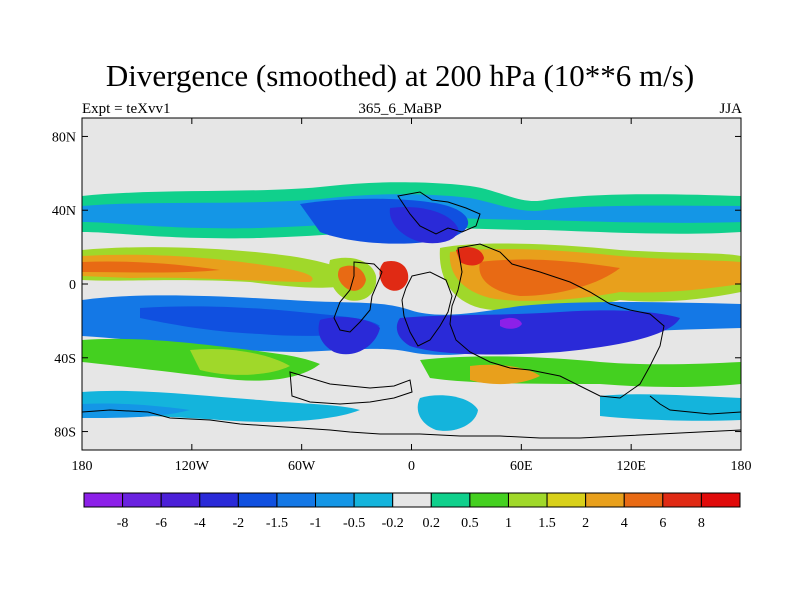 This screenshot has height=600, width=800. Describe the element at coordinates (400, 109) in the screenshot. I see `run-label: 365_6_MaBP` at that location.